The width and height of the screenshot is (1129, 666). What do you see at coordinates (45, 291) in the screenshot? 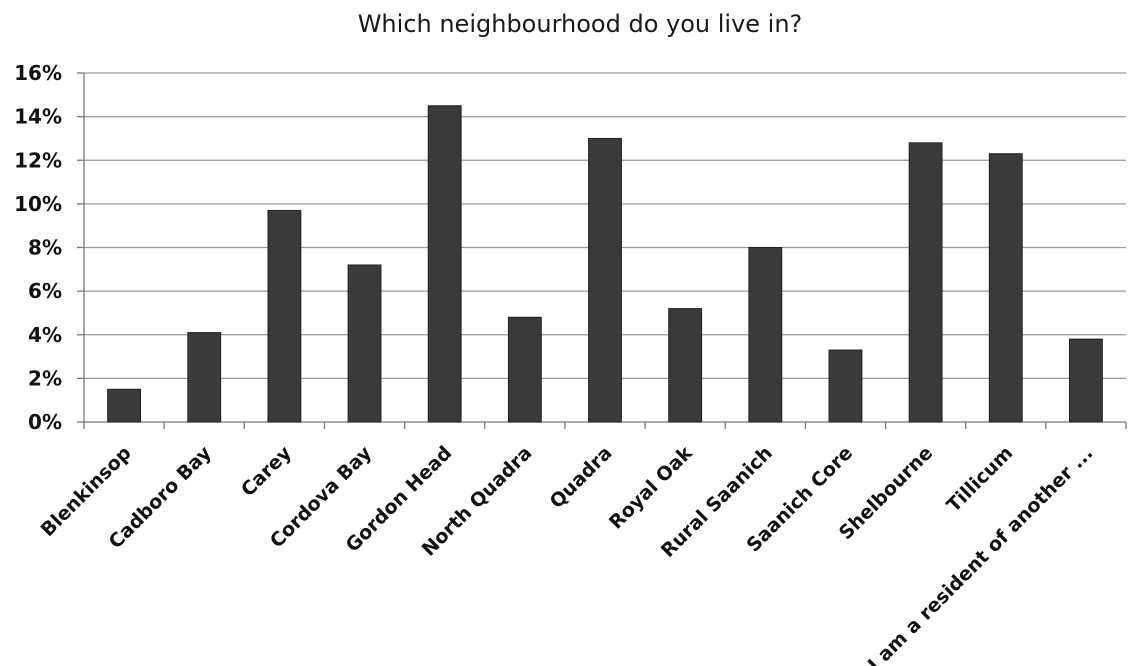
I see `y-tick-label: 6%` at bounding box center [45, 291].